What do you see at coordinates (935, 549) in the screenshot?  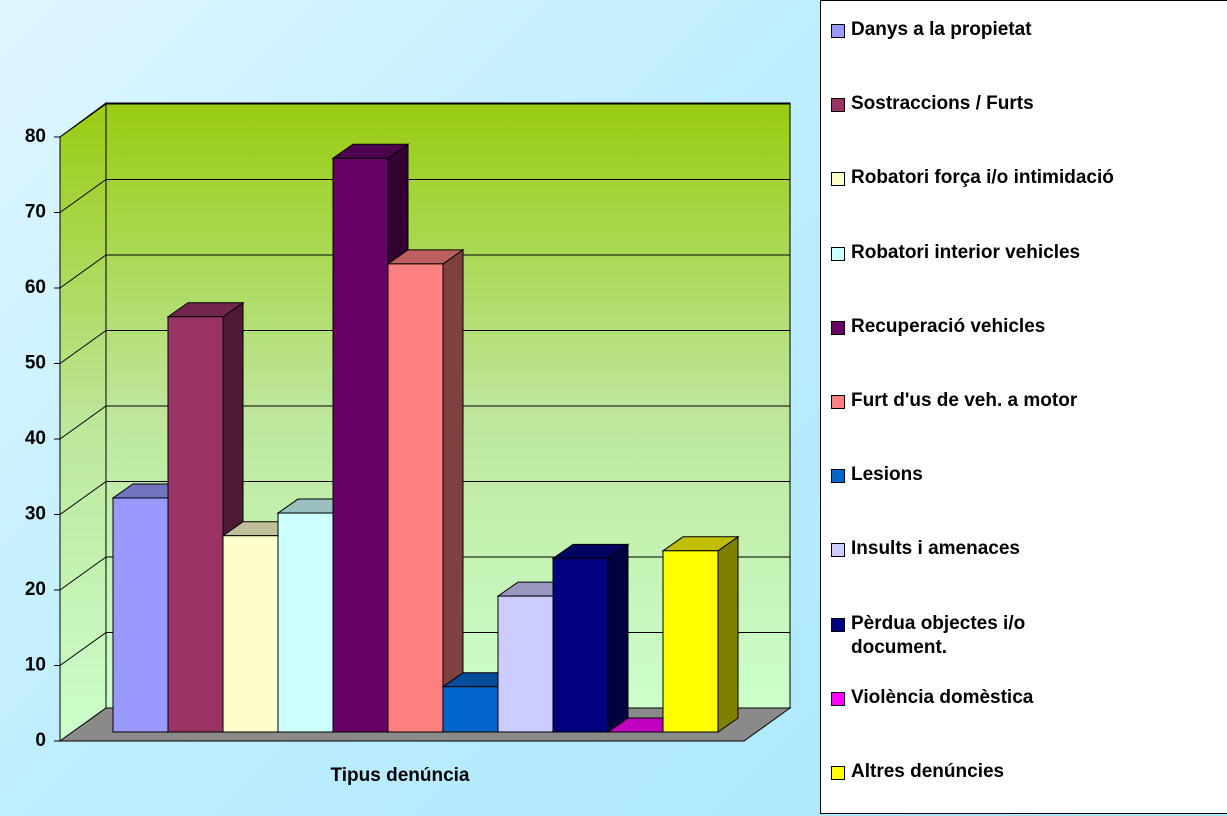 I see `legend-label: Insults i amenaces` at bounding box center [935, 549].